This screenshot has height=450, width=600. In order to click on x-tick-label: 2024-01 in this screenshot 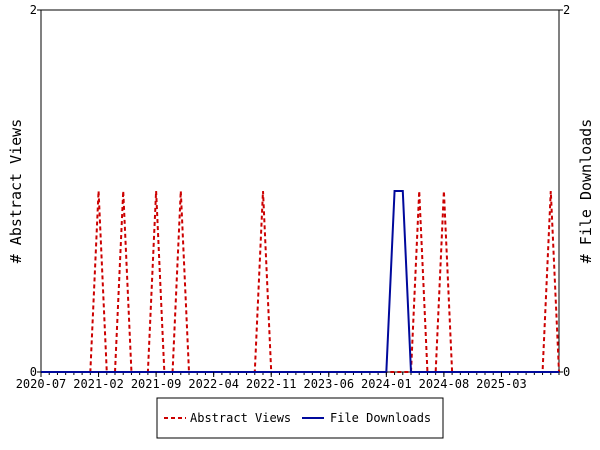, I will do `click(386, 384)`.